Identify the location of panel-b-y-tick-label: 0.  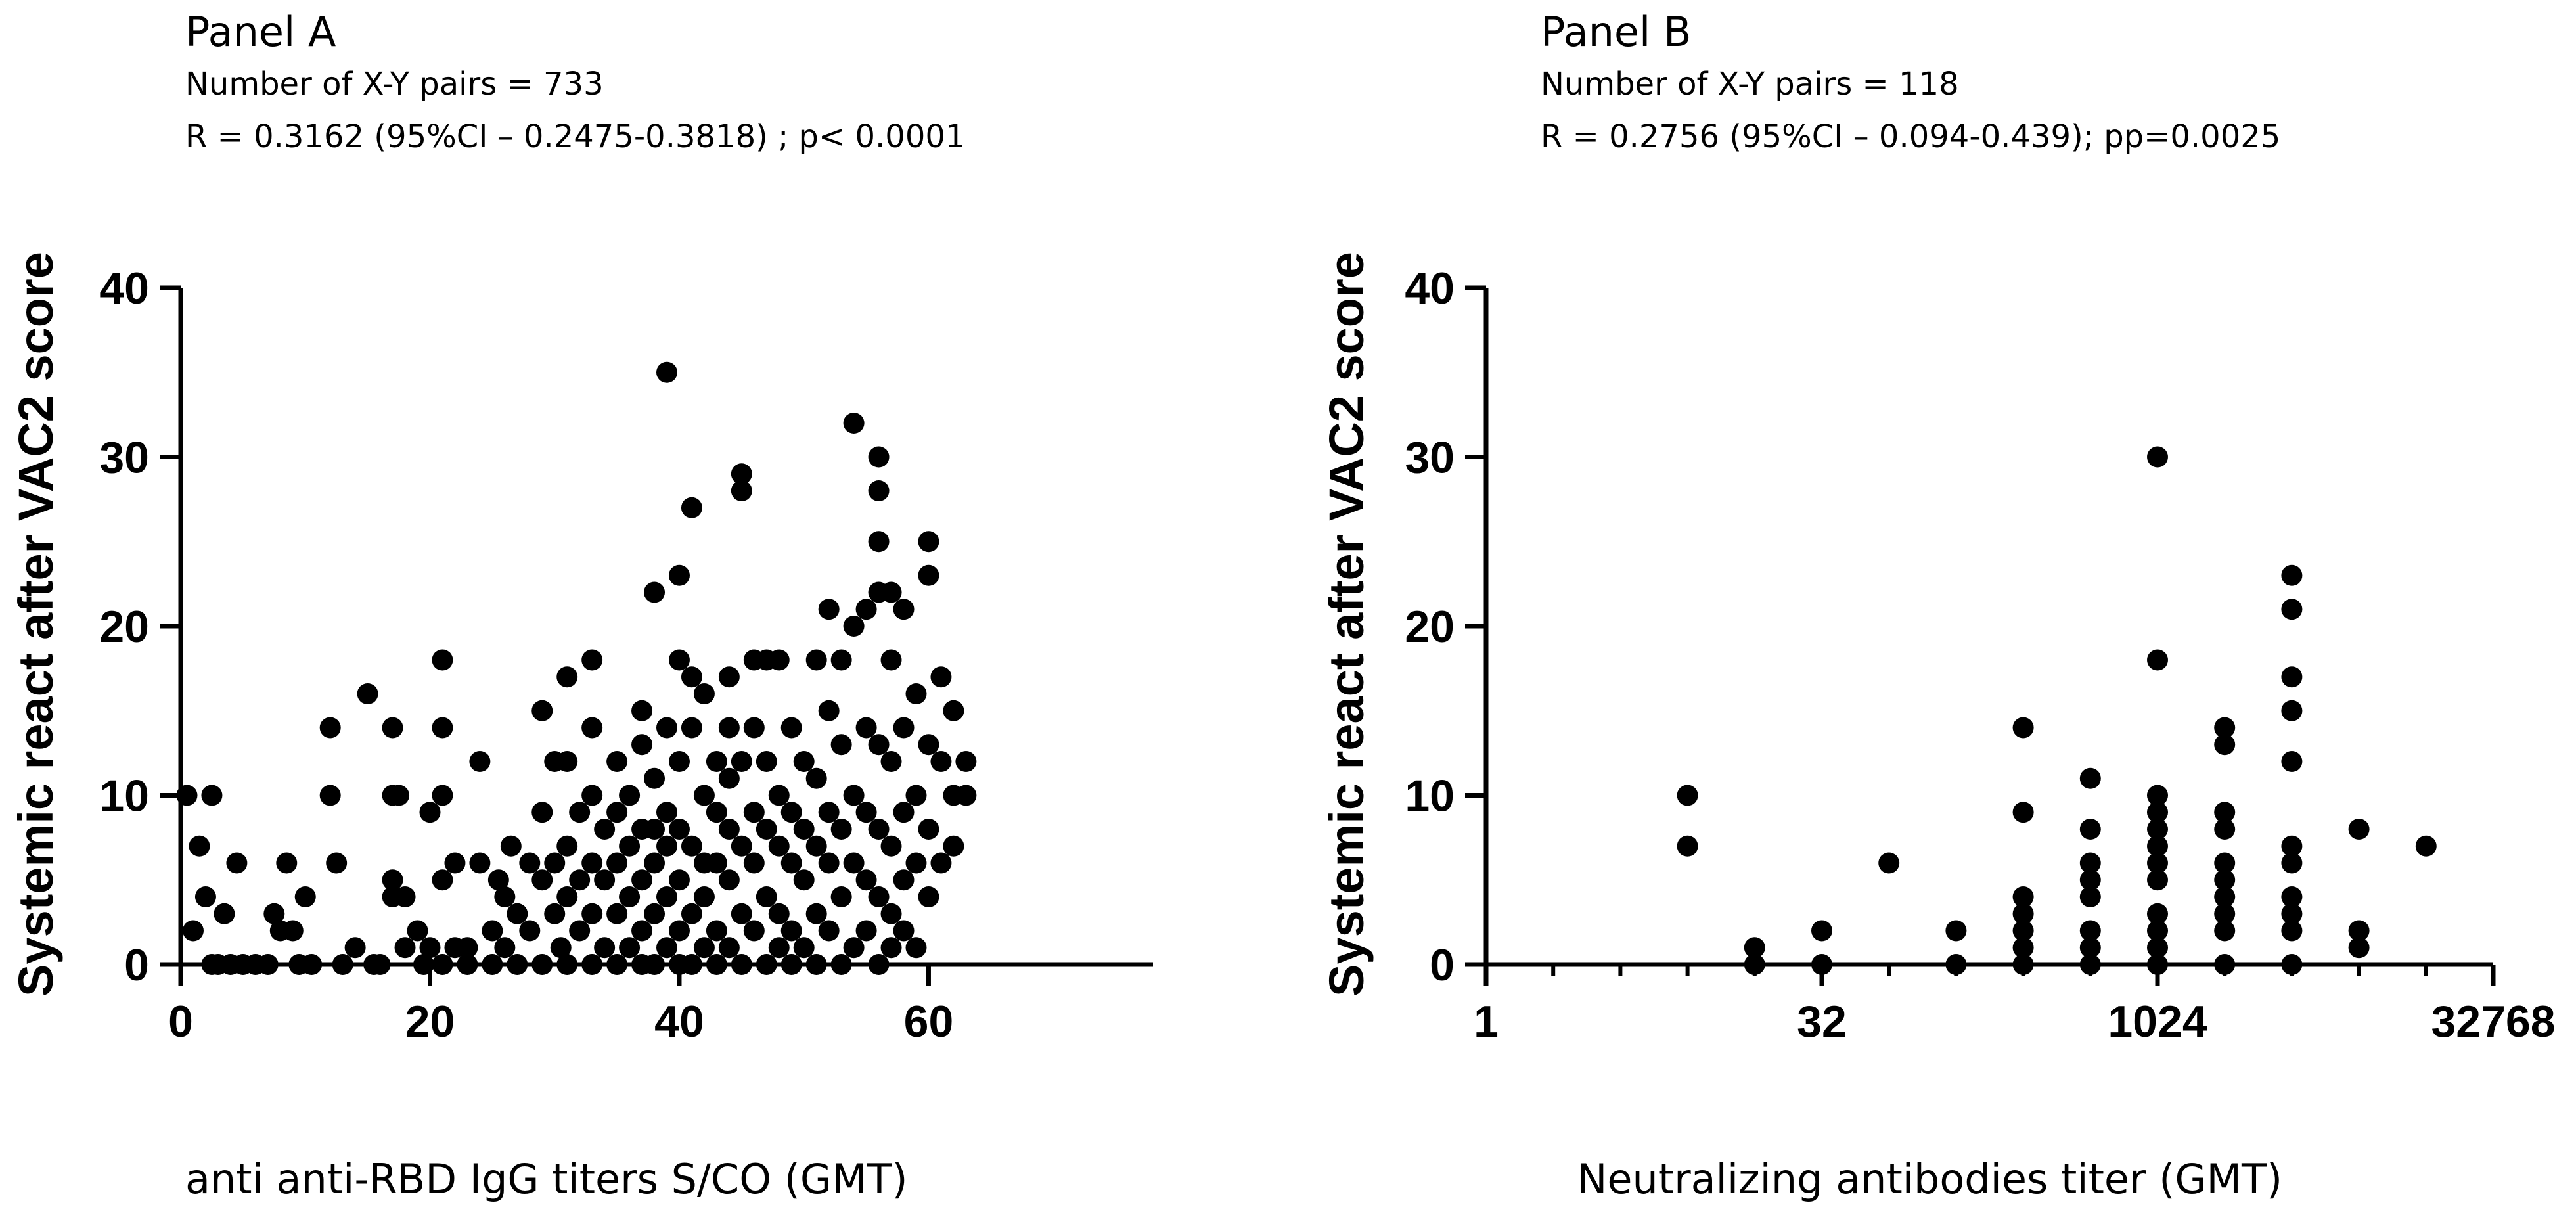
(1442, 965).